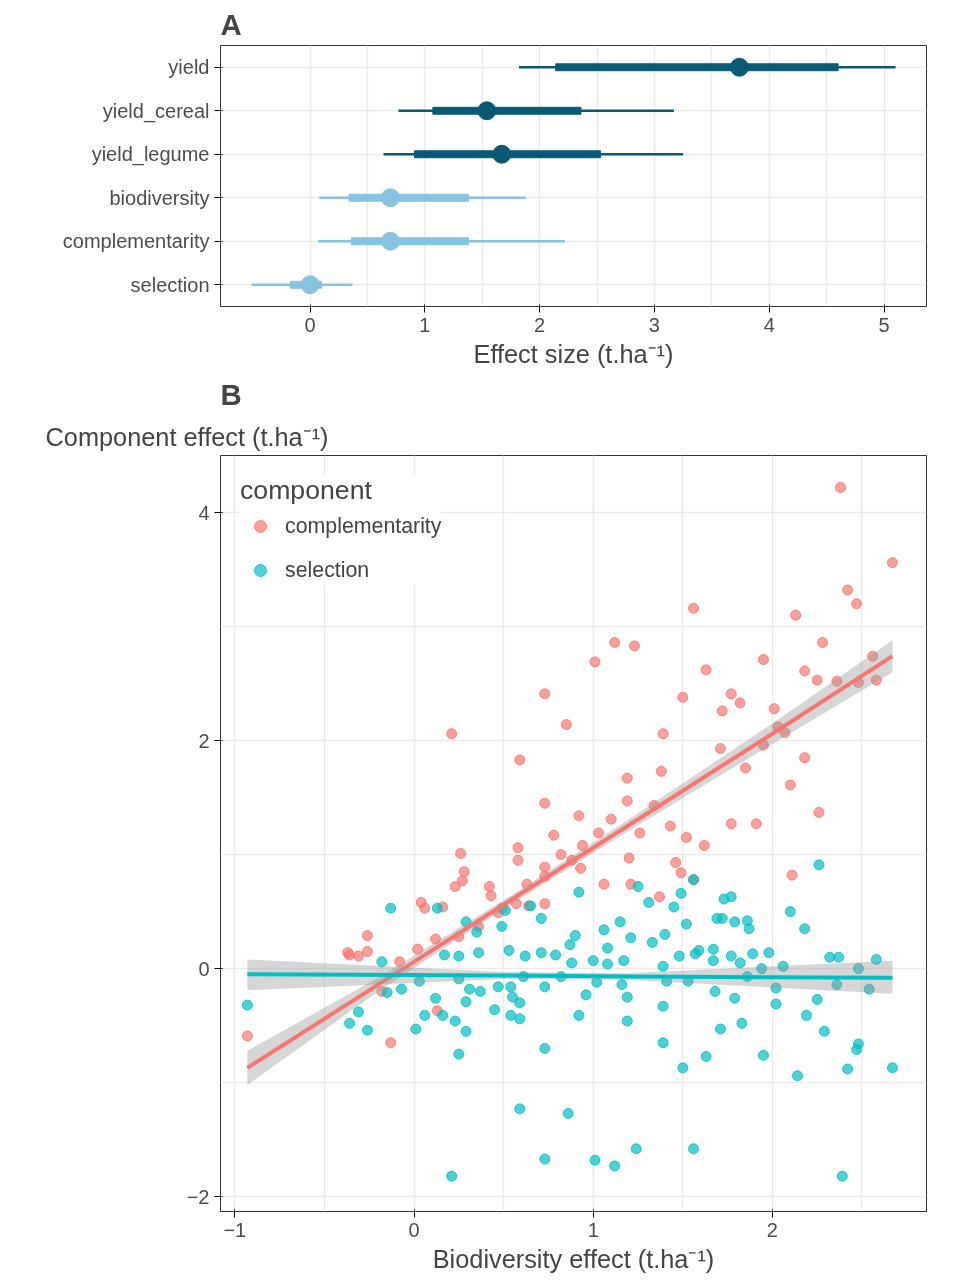  What do you see at coordinates (769, 324) in the screenshot?
I see `x-tick-label: 4` at bounding box center [769, 324].